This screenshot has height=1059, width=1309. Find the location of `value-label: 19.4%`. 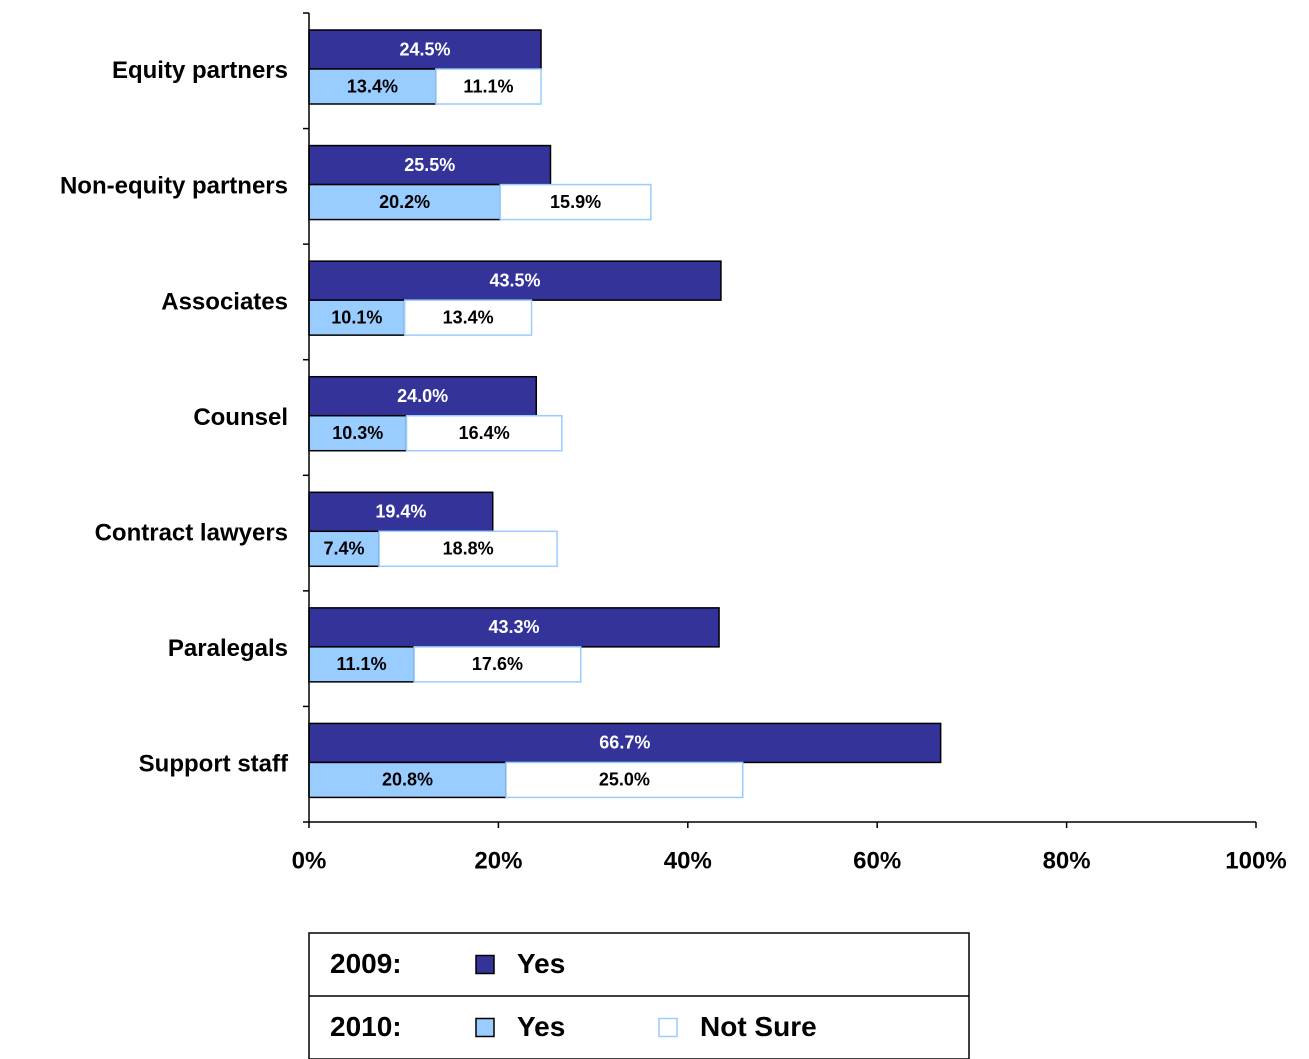

value-label: 19.4% is located at coordinates (400, 512).